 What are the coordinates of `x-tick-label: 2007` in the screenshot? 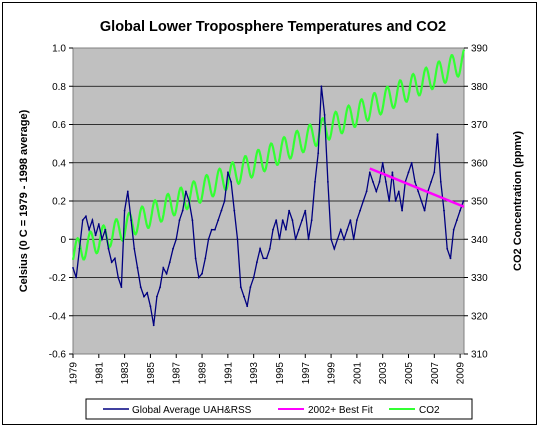 It's located at (435, 373).